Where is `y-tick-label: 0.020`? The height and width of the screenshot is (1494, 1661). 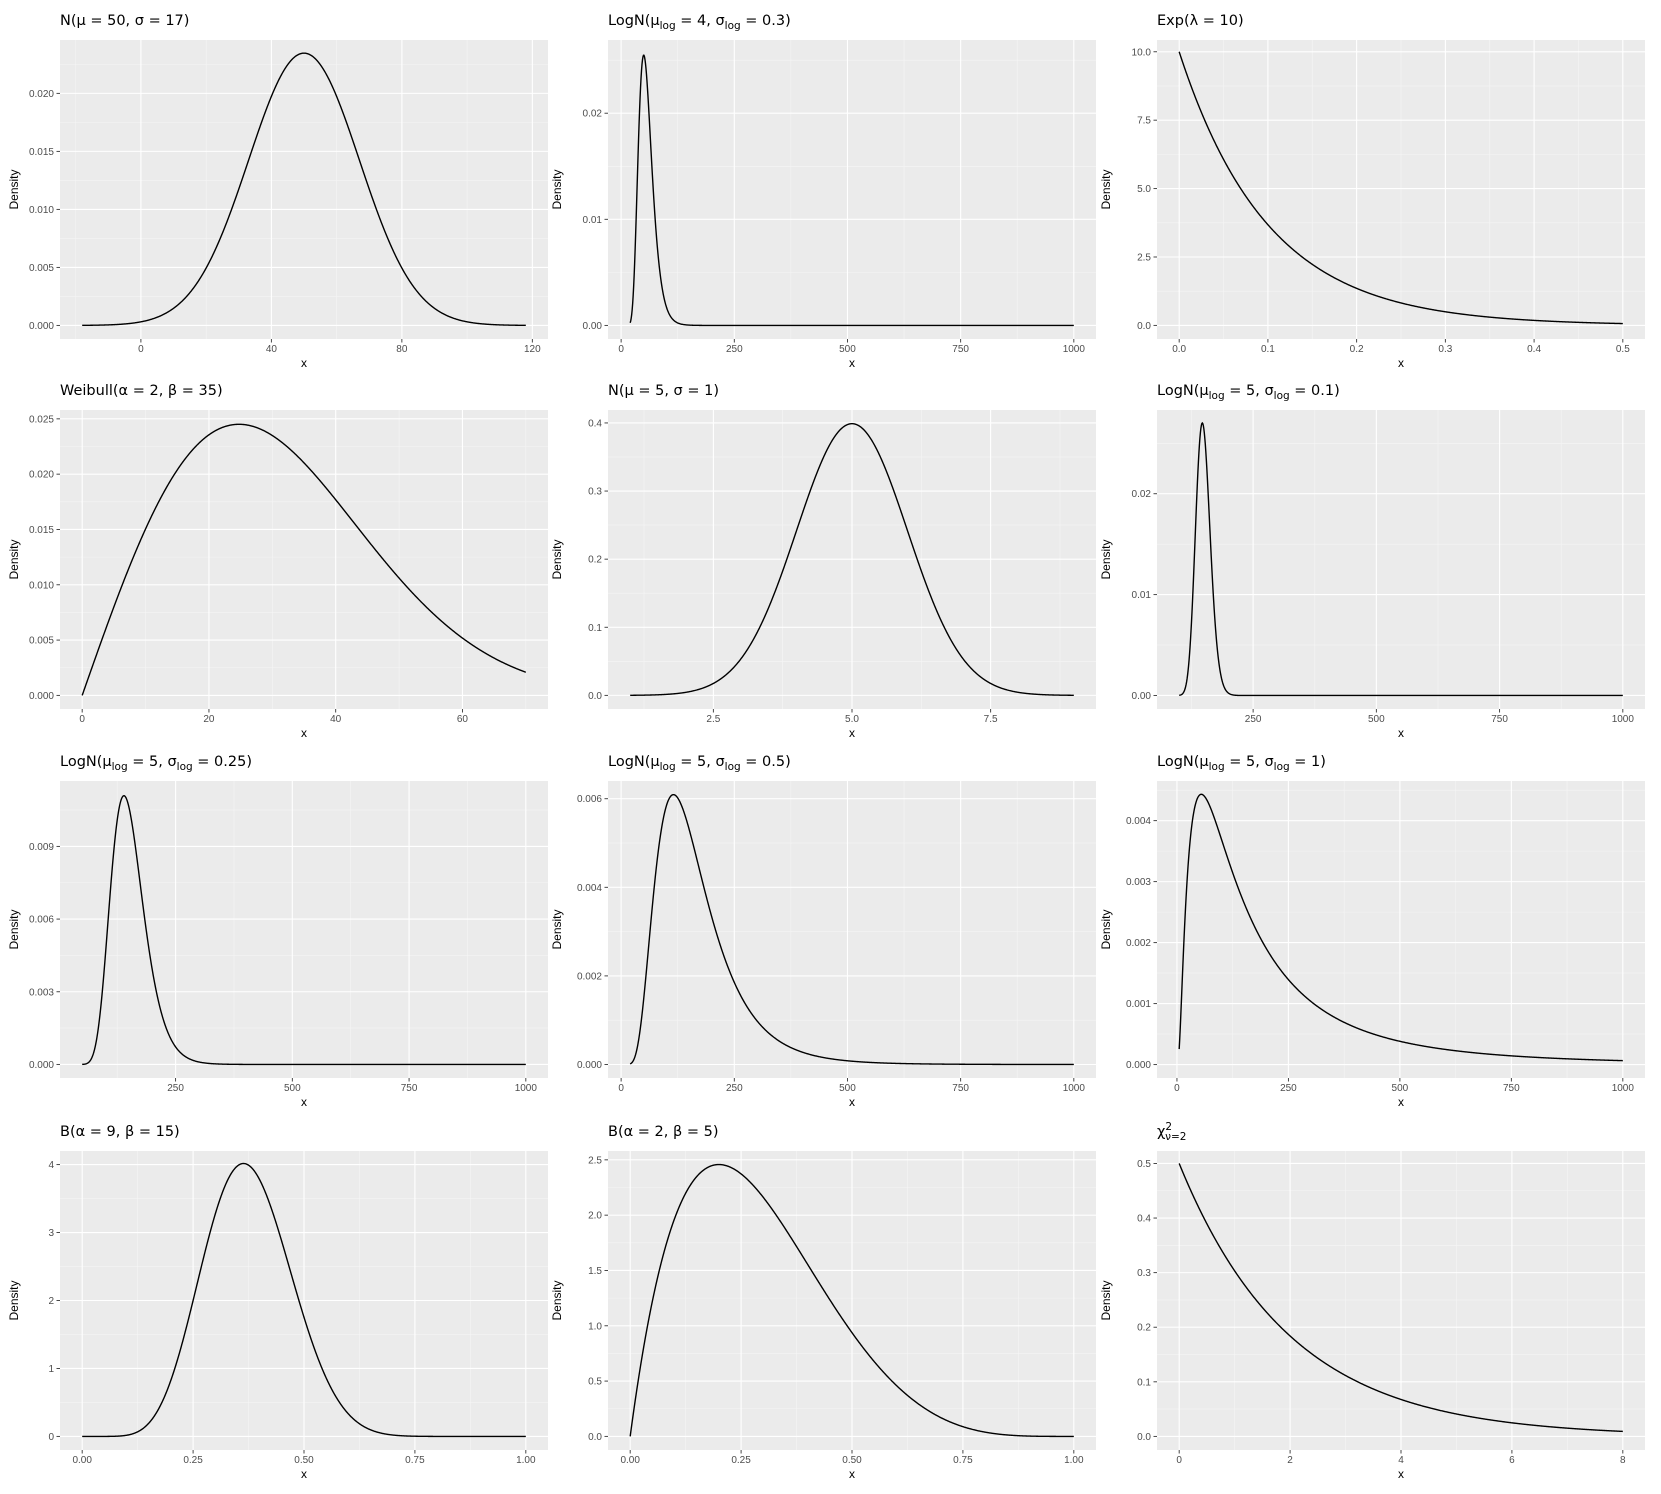
y-tick-label: 0.020 is located at coordinates (41, 94).